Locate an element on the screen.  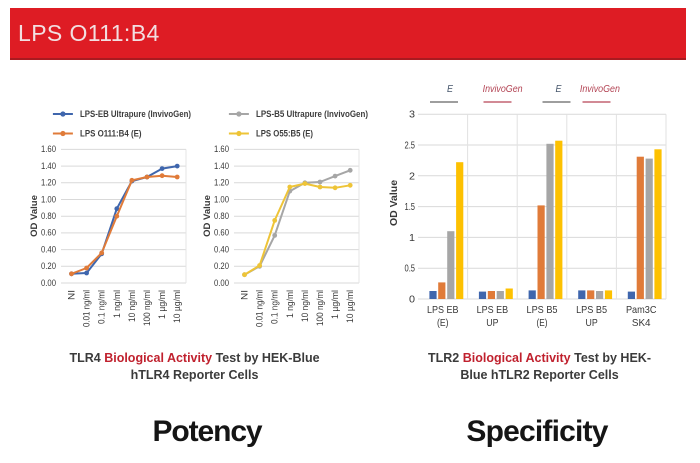
svg-text: 2 is located at coordinates (412, 176).